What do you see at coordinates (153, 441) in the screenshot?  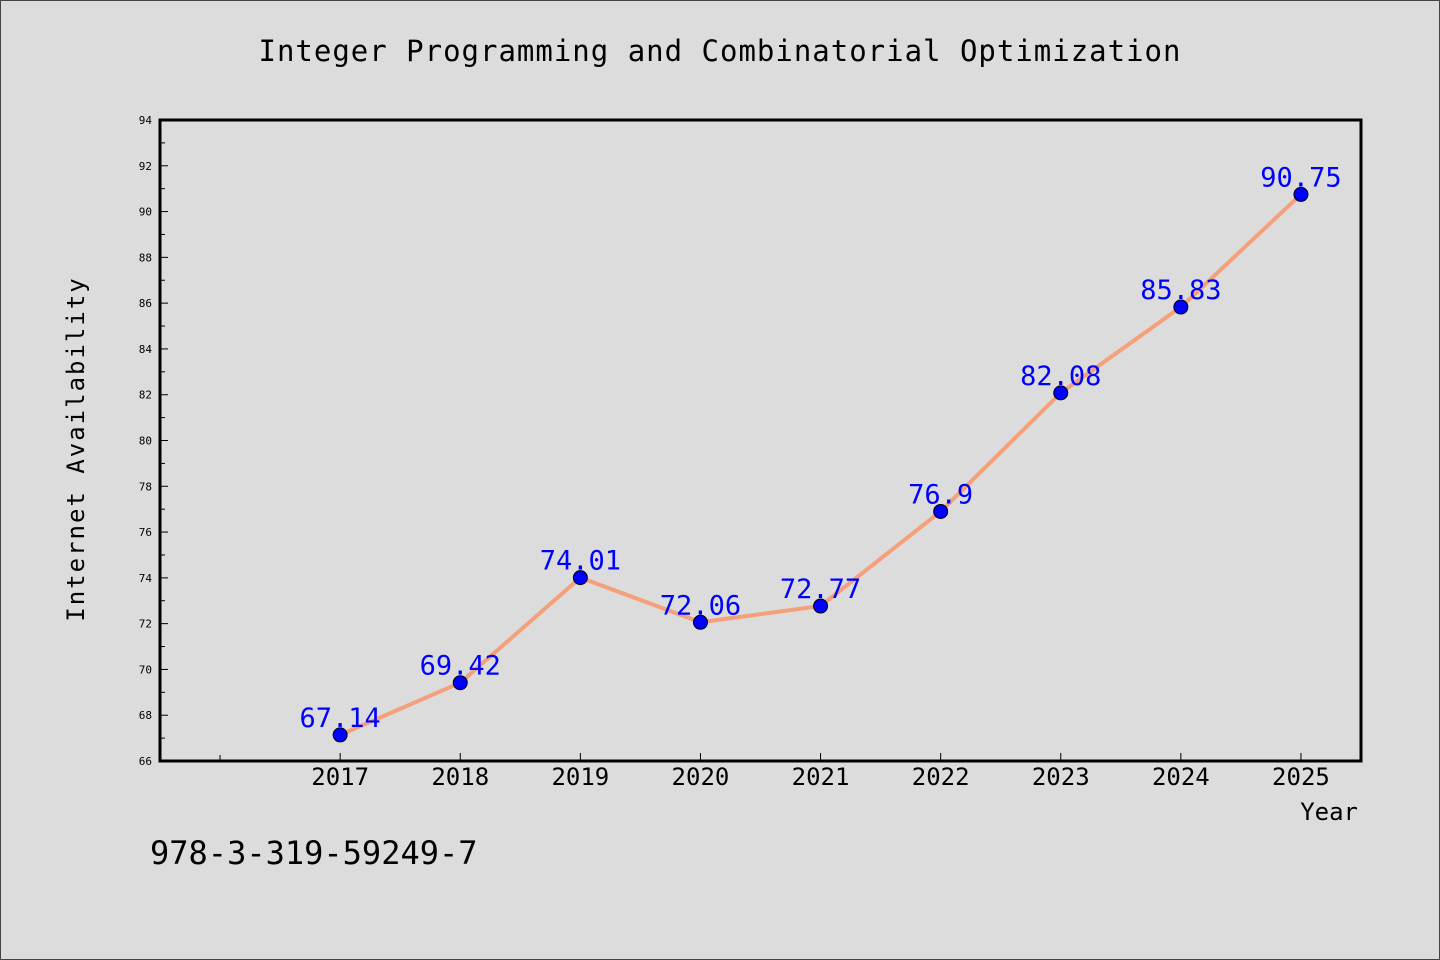 I see `y-axis: 66 68 70 72 74 76 78 80 82 84 86 88 90 92 94` at bounding box center [153, 441].